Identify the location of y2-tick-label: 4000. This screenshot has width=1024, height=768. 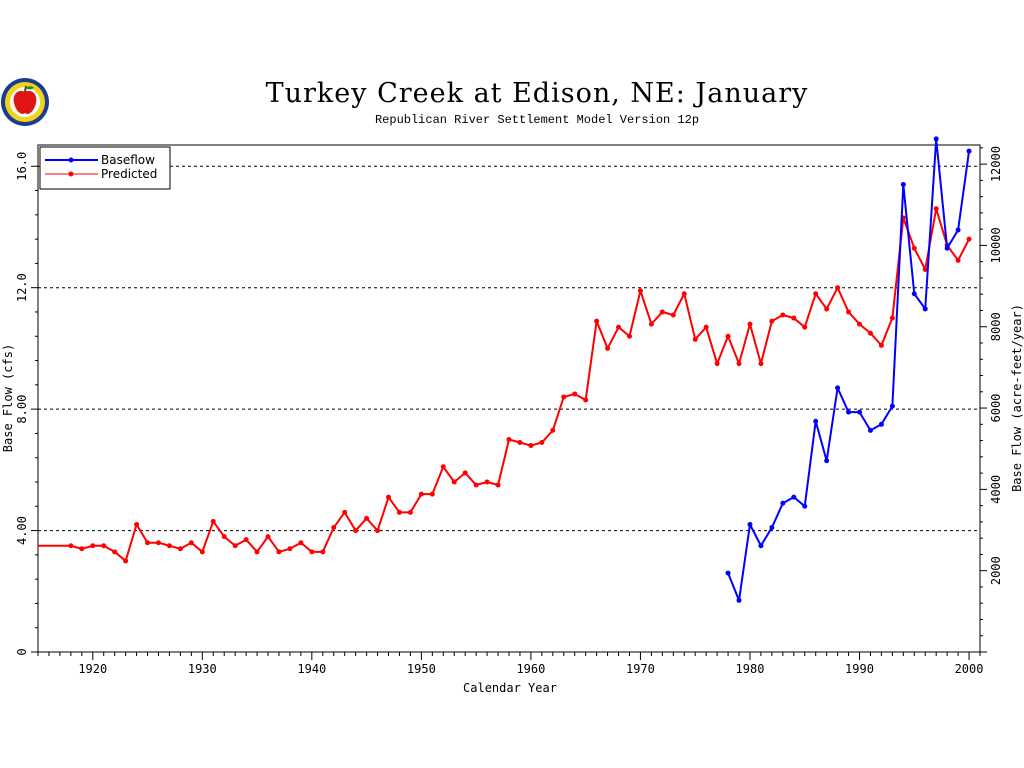
(996, 489).